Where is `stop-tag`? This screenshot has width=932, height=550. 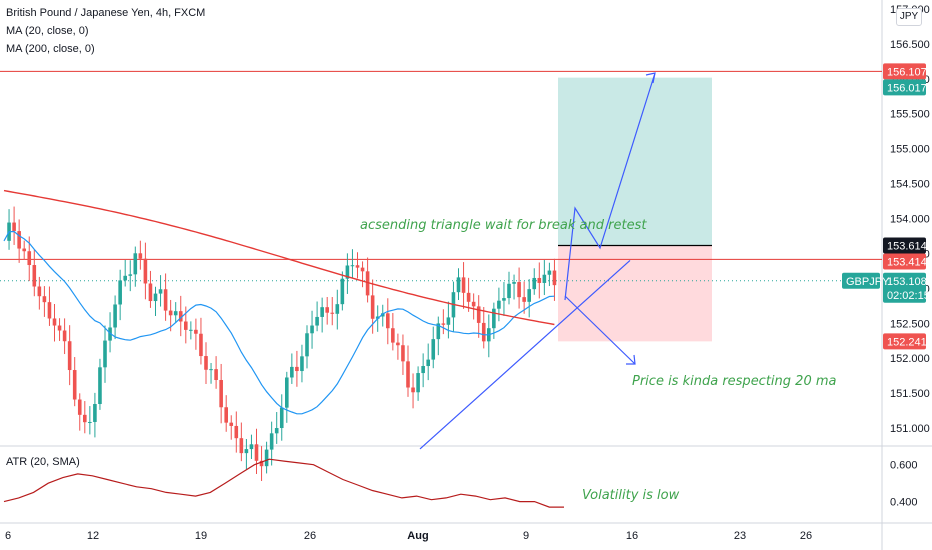
stop-tag is located at coordinates (904, 341).